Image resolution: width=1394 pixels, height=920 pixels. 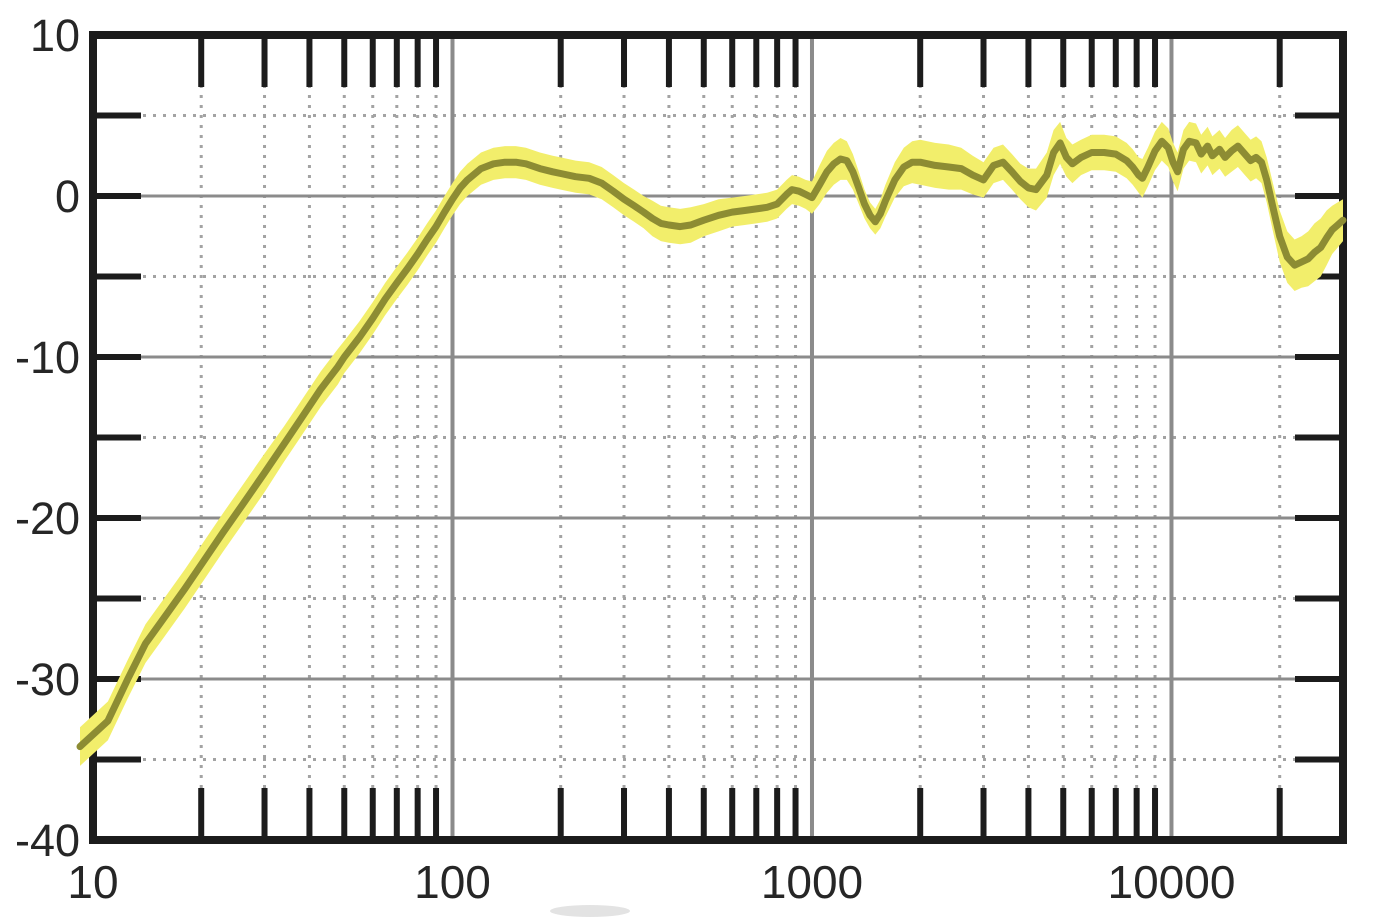 I want to click on x-axis-labels: 10 100 1000 10000, so click(x=651, y=882).